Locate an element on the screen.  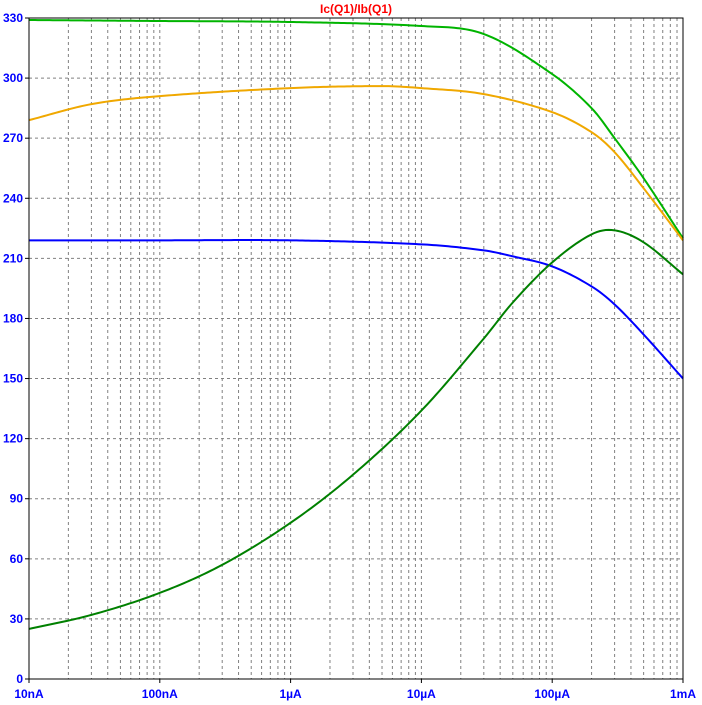
x-tick-label: 10nA is located at coordinates (29, 694).